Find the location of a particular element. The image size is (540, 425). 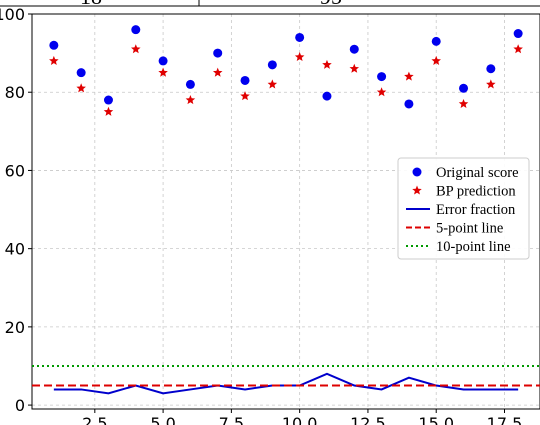

legend-label: 5-point line is located at coordinates (469, 229).